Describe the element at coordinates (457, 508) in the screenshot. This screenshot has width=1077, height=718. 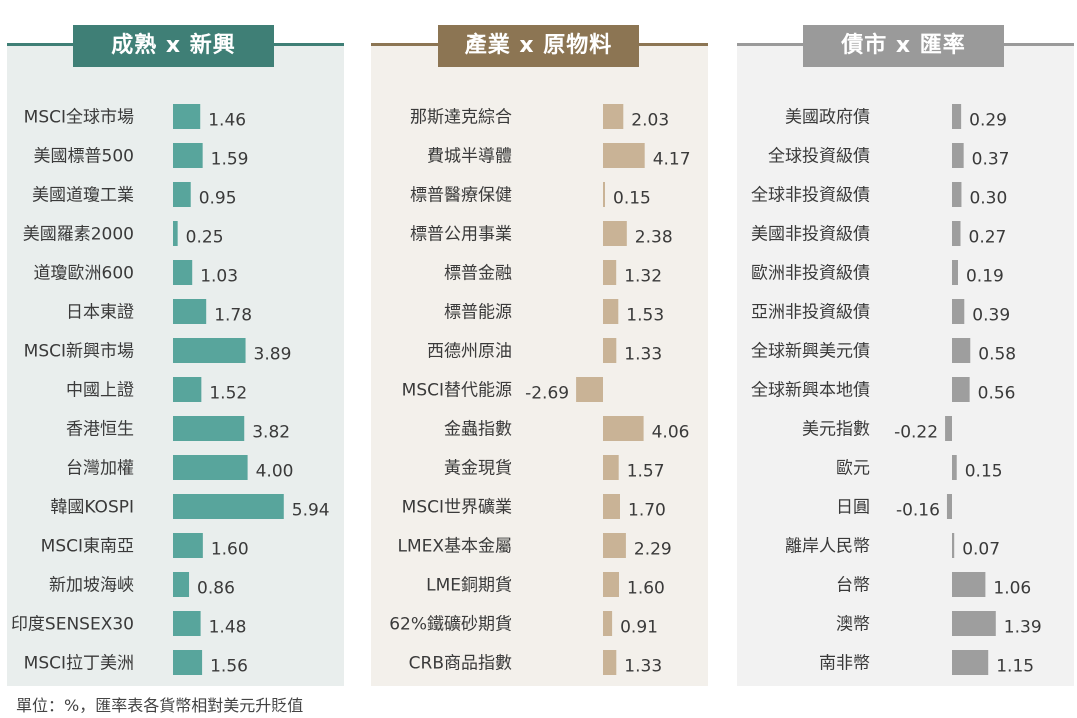
I see `category-label: MSCI世界礦業` at that location.